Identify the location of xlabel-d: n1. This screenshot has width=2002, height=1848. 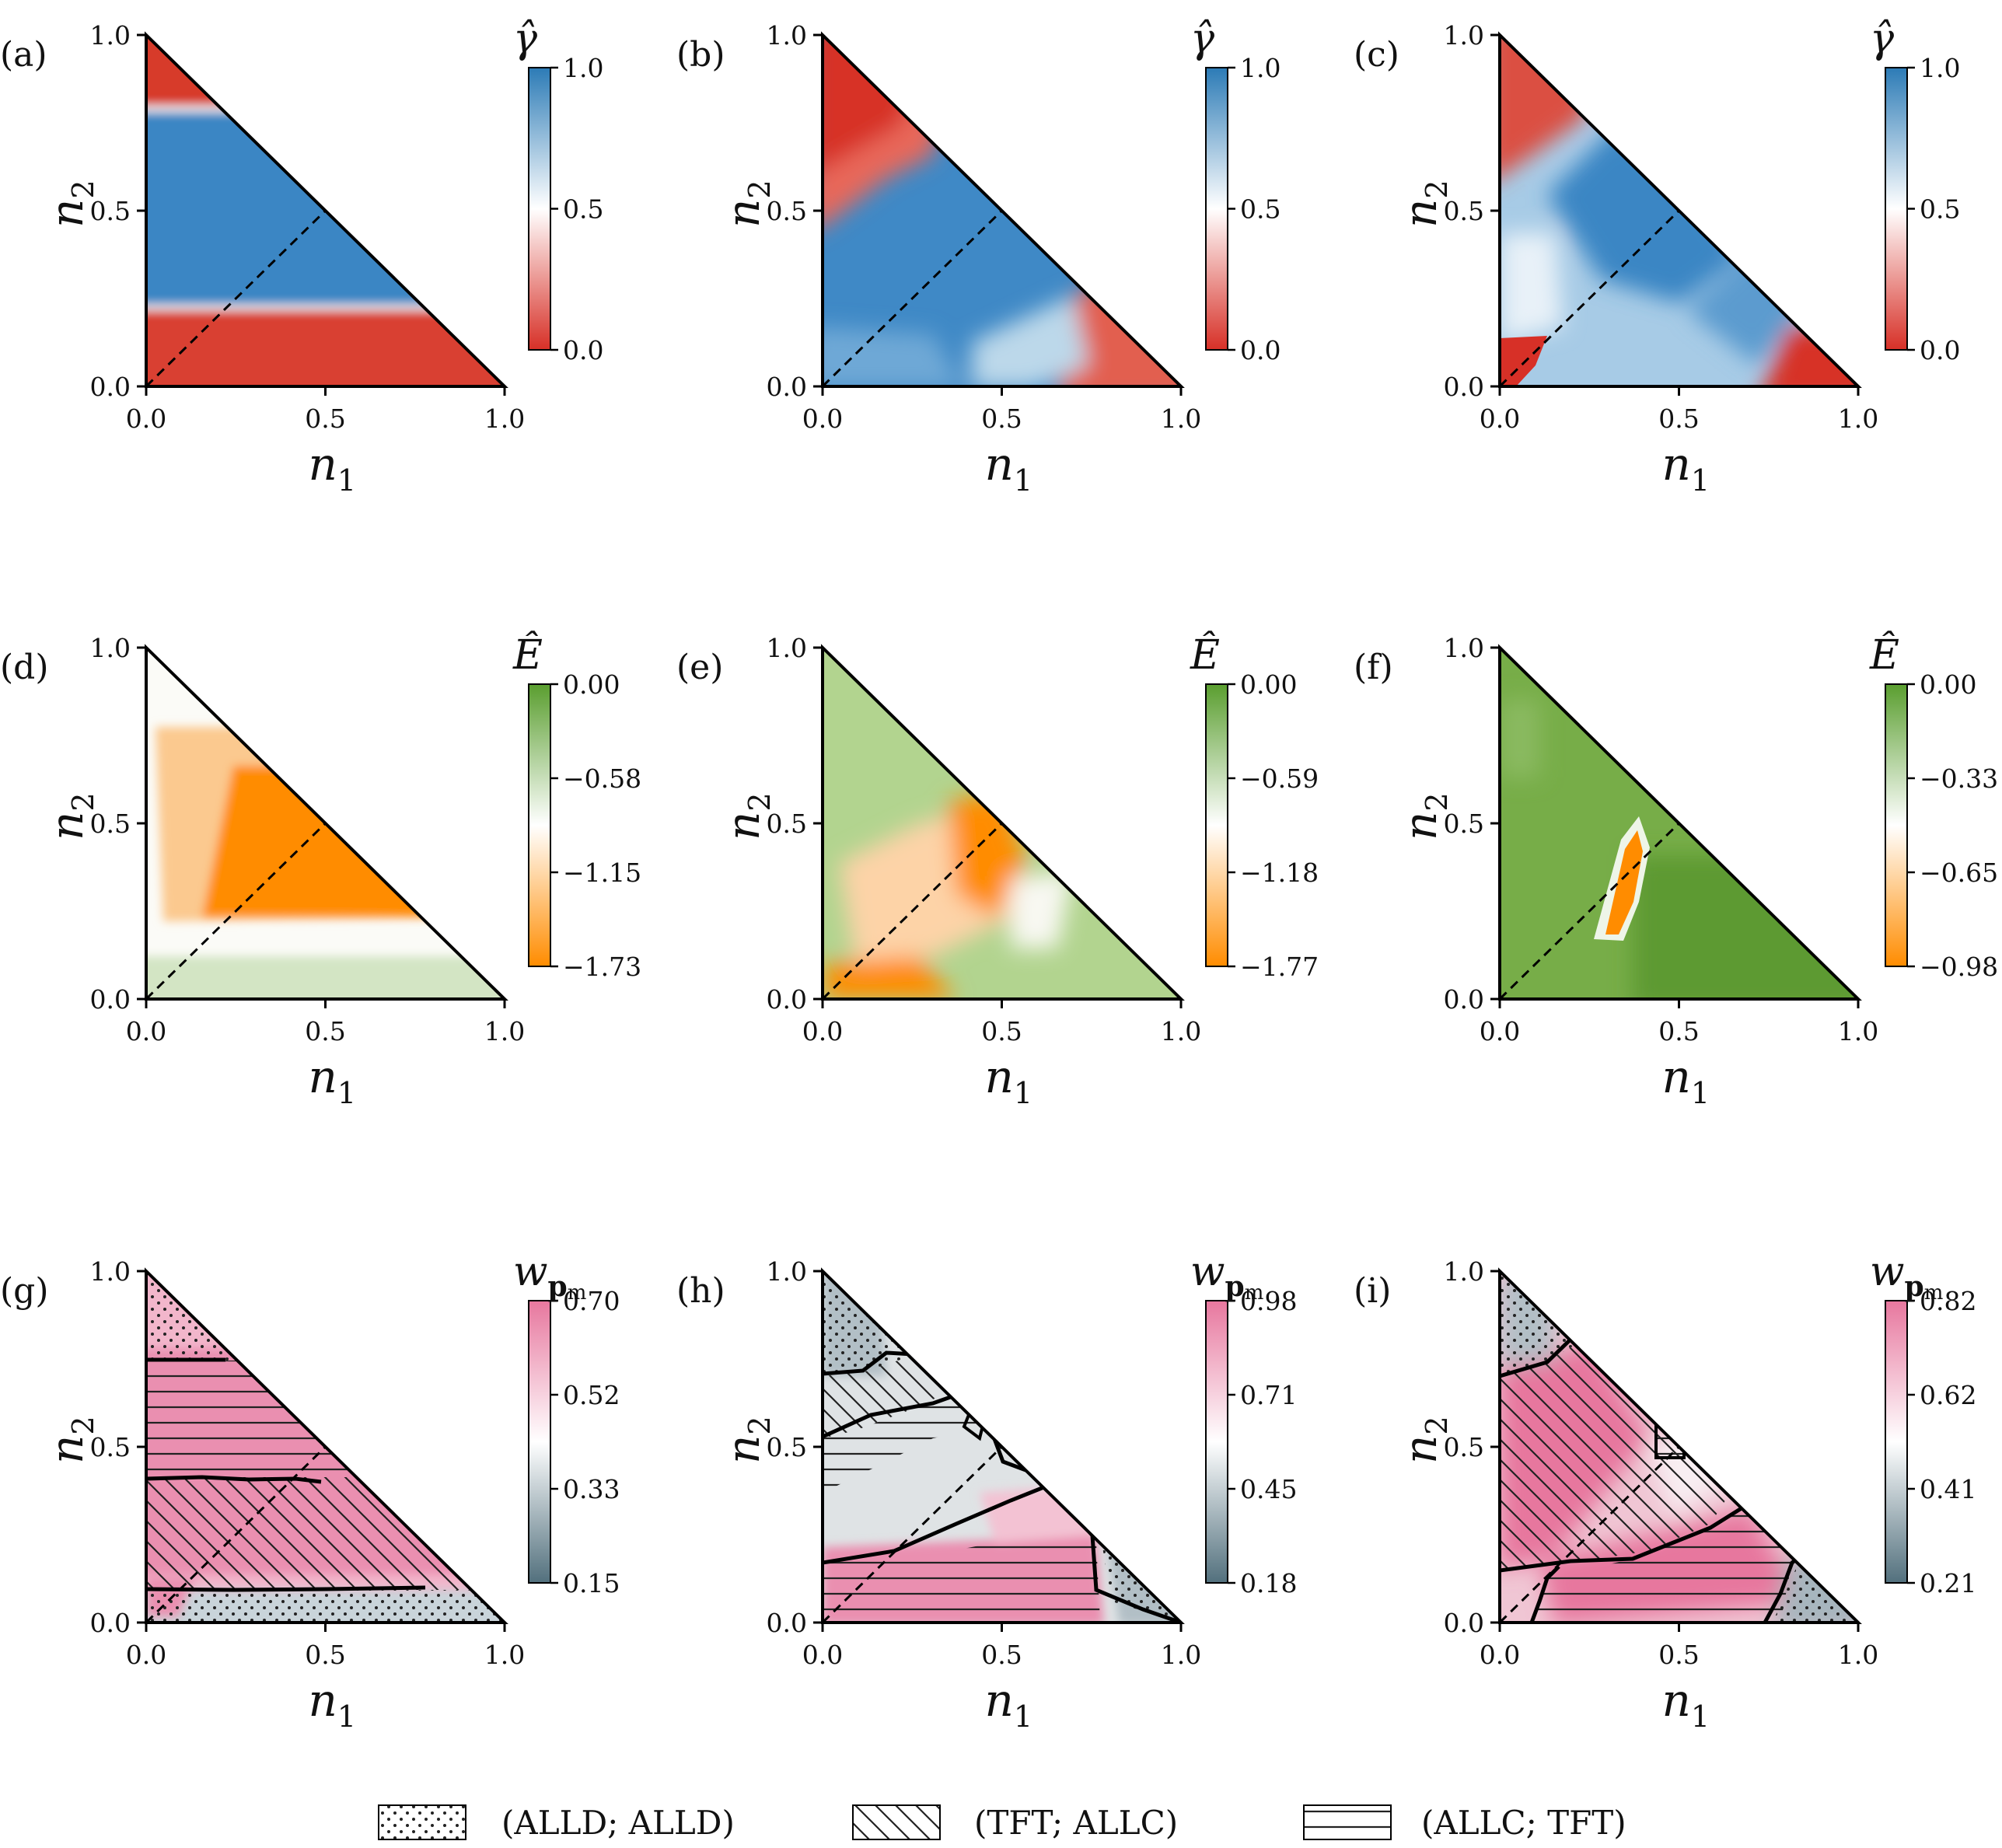
(333, 1080).